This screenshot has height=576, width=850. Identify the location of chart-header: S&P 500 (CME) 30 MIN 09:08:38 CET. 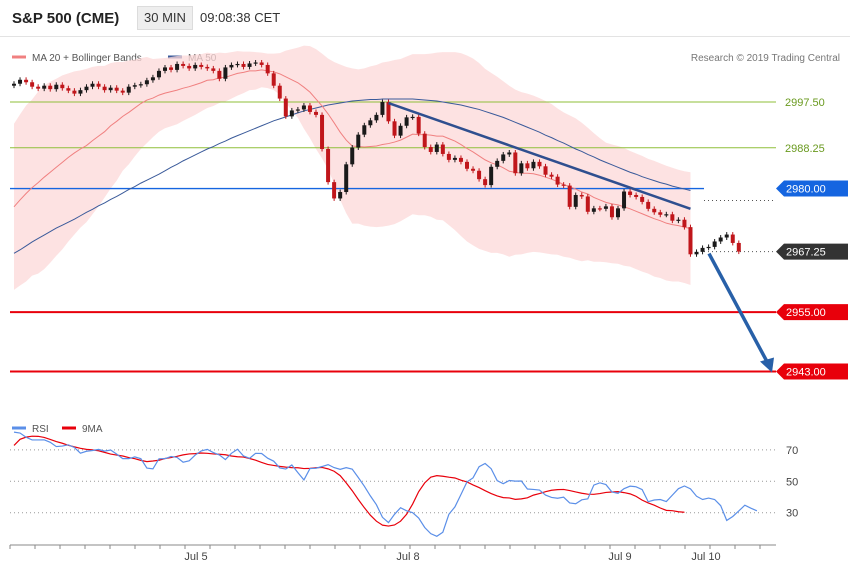
(425, 18).